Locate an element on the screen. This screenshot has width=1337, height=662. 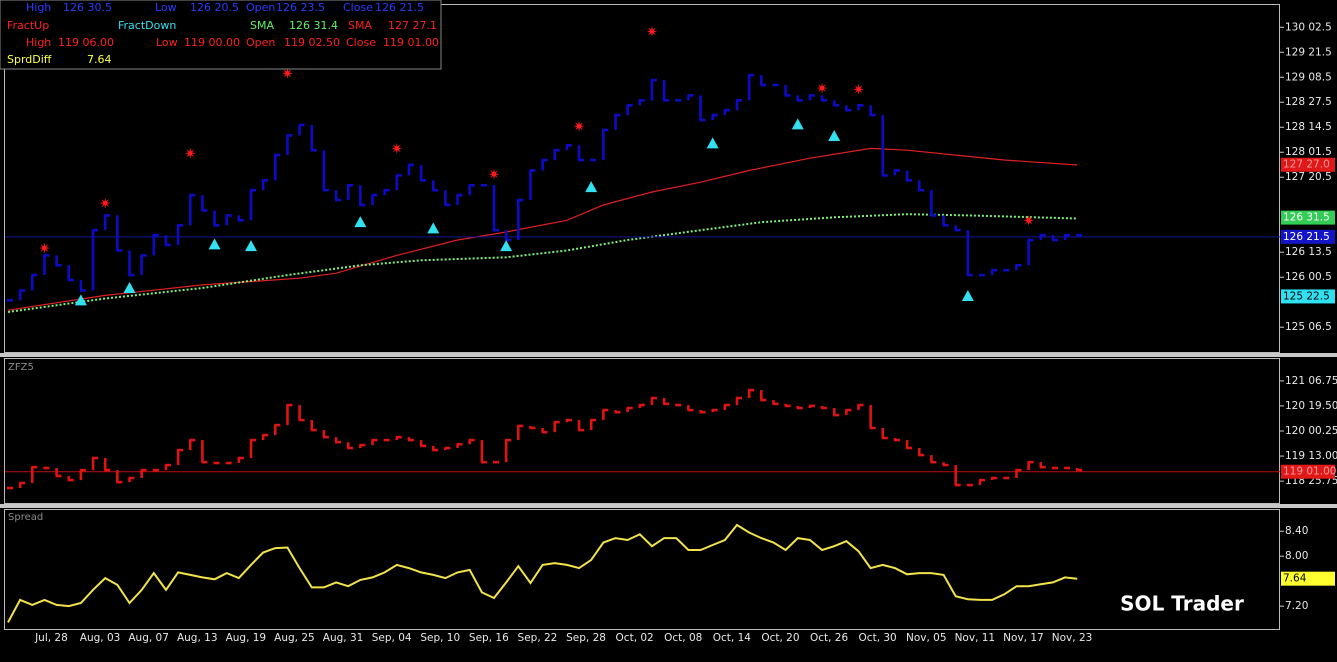
info-text: 126 20.5 is located at coordinates (214, 7).